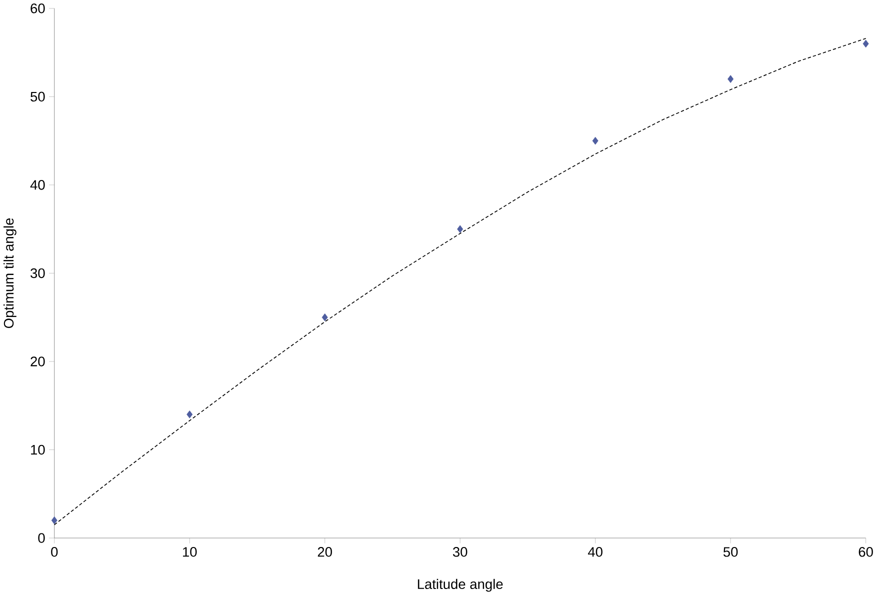 This screenshot has width=877, height=595. Describe the element at coordinates (37, 273) in the screenshot. I see `y-tick-label: 30` at that location.